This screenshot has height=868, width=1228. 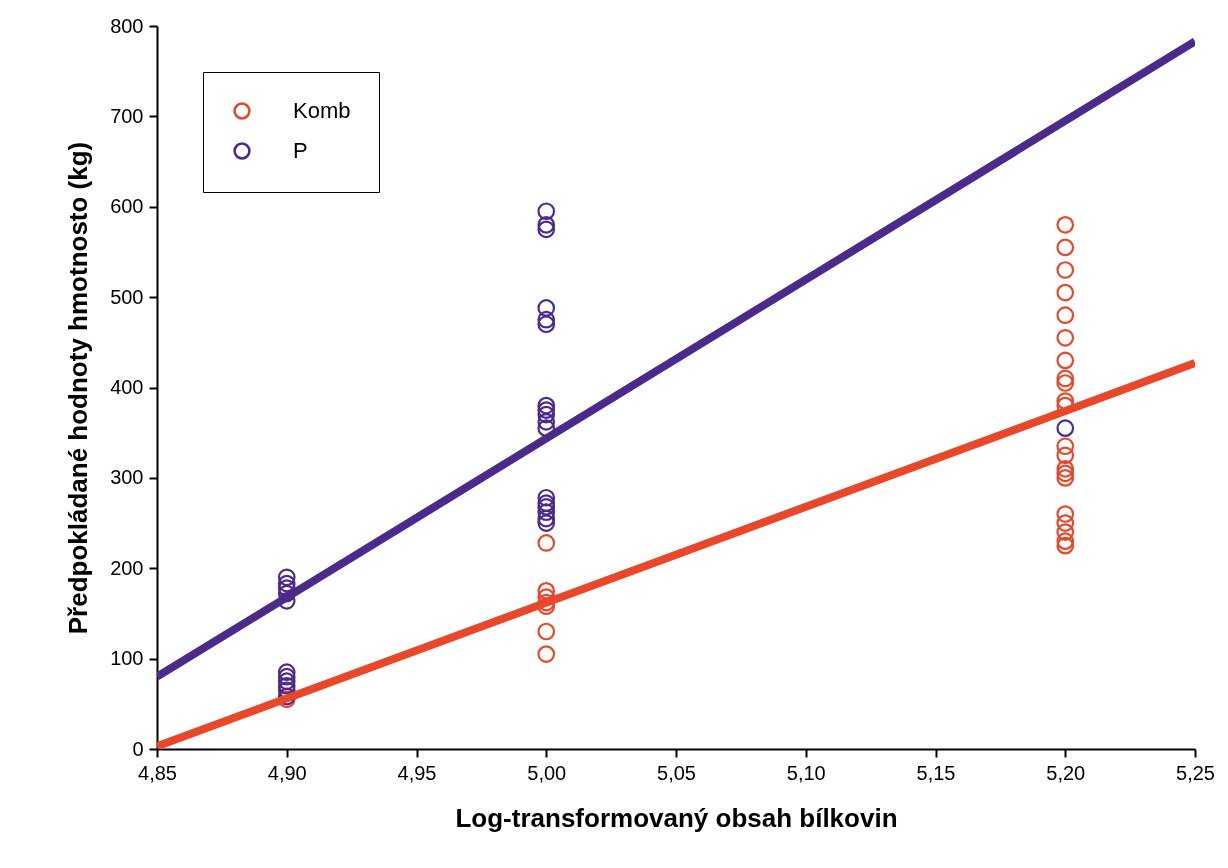 What do you see at coordinates (417, 772) in the screenshot?
I see `x-tick-label: 4,95` at bounding box center [417, 772].